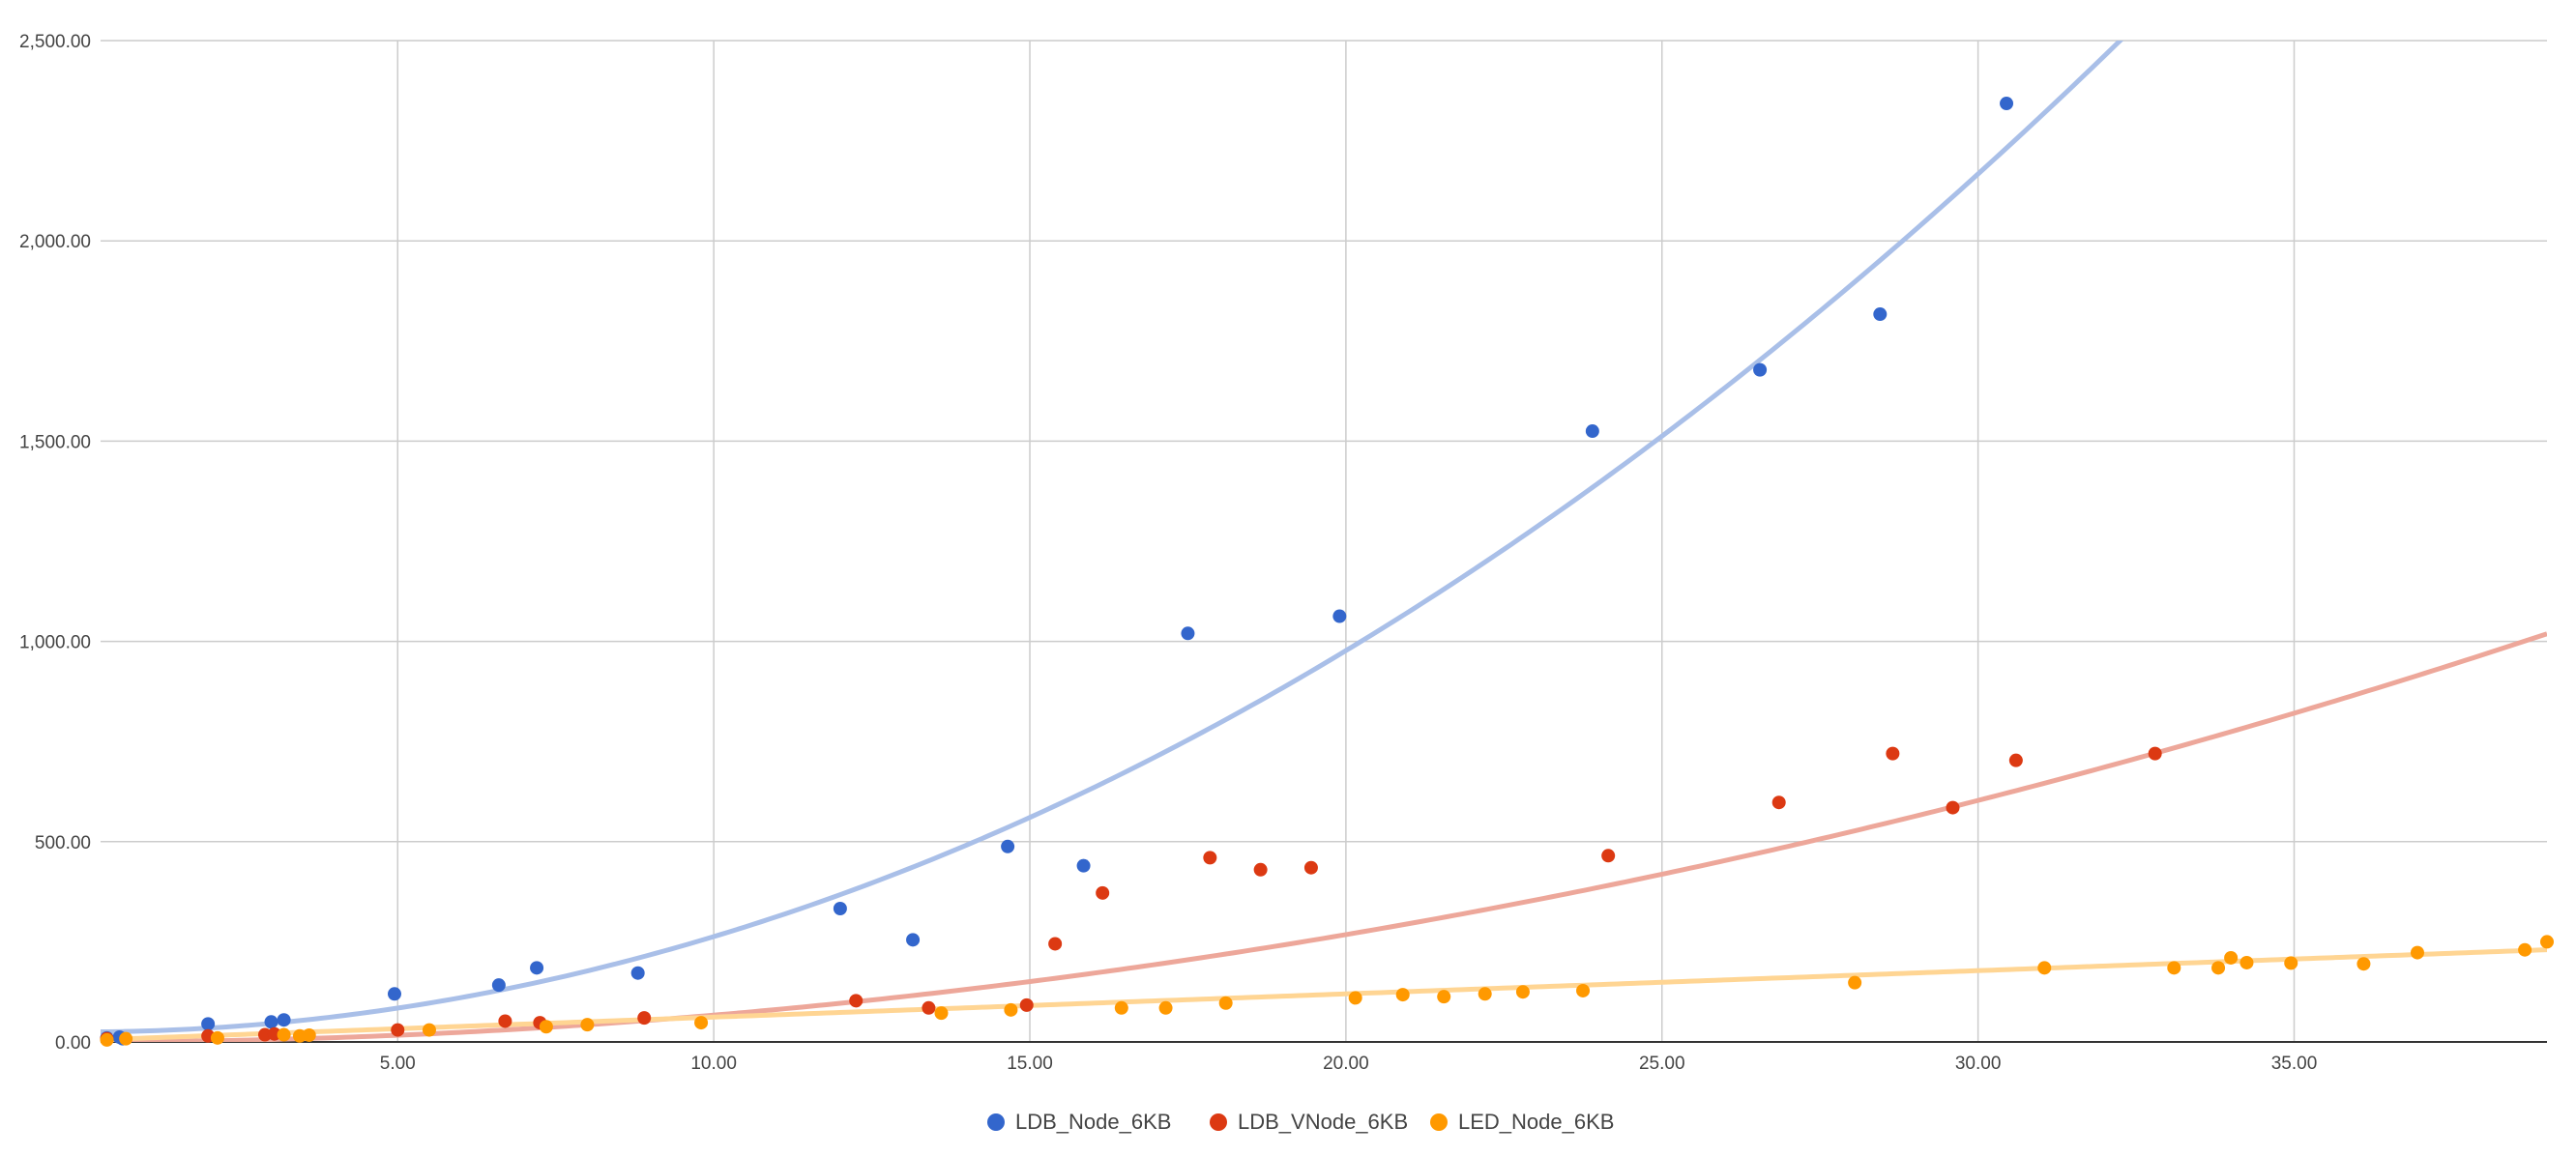 The height and width of the screenshot is (1156, 2576). Describe the element at coordinates (1030, 1064) in the screenshot. I see `x-tick-label: 15.00` at that location.